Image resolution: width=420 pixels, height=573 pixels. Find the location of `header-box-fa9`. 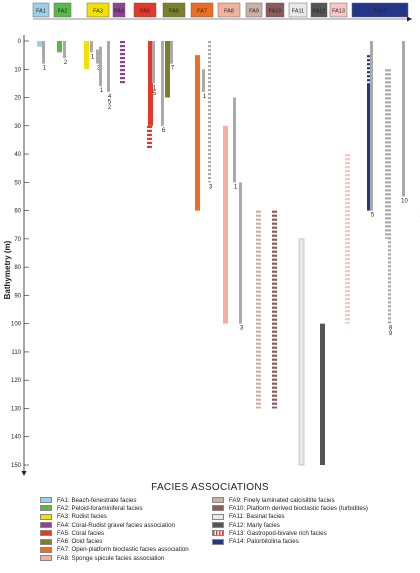

header-box-fa9 is located at coordinates (254, 10).